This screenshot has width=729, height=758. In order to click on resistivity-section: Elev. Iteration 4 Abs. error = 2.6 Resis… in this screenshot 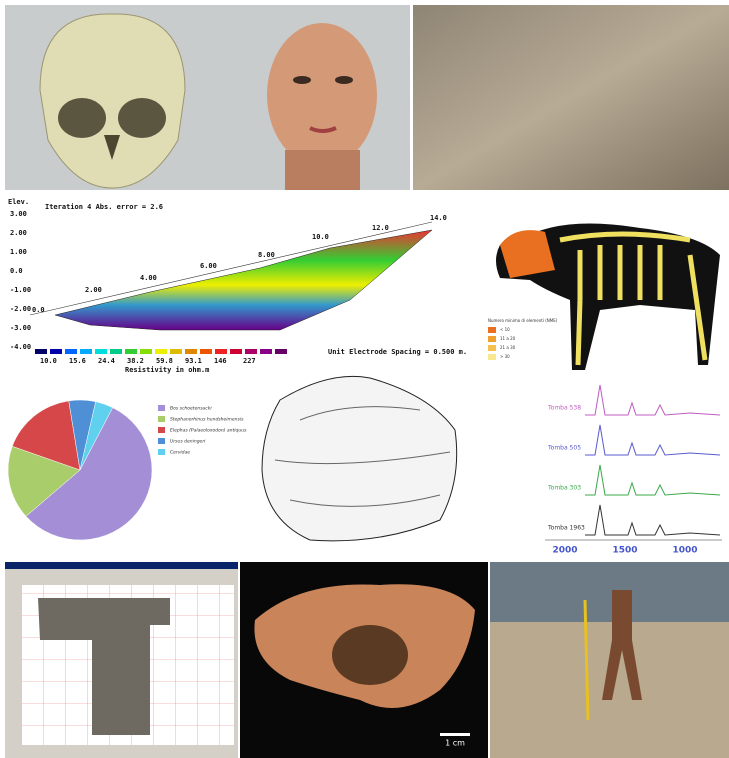, I will do `click(237, 286)`.